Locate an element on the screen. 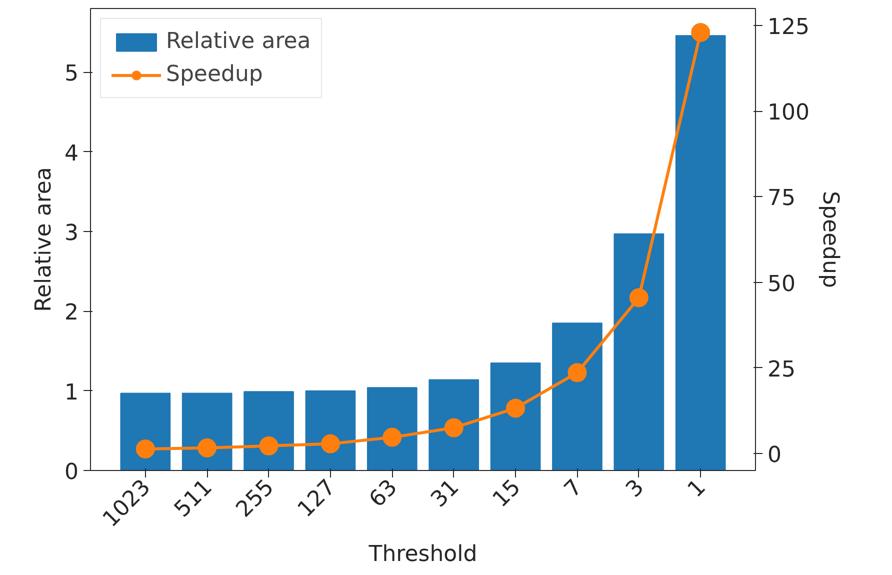 The width and height of the screenshot is (892, 575). y2-tick-label: 25 is located at coordinates (782, 369).